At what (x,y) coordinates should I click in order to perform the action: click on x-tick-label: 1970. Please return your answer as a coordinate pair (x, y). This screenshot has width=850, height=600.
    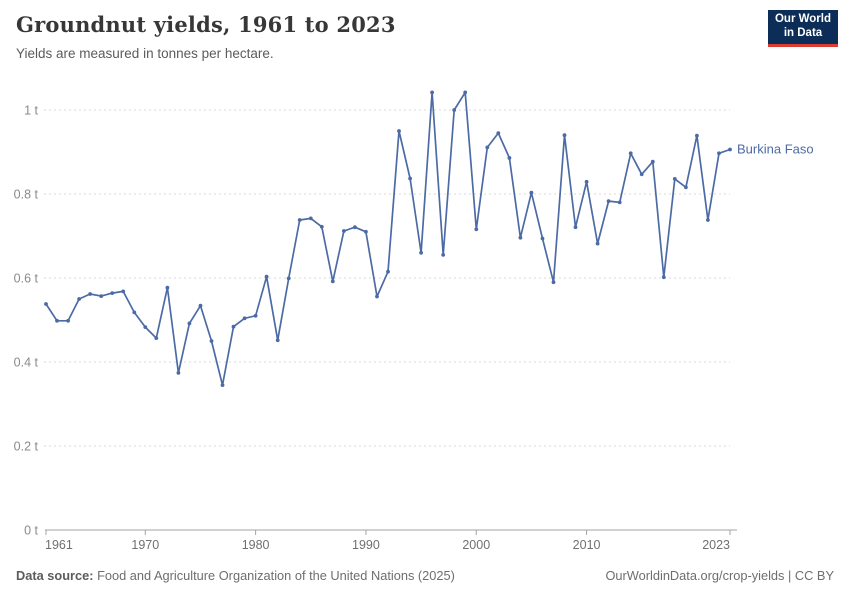
    Looking at the image, I should click on (145, 545).